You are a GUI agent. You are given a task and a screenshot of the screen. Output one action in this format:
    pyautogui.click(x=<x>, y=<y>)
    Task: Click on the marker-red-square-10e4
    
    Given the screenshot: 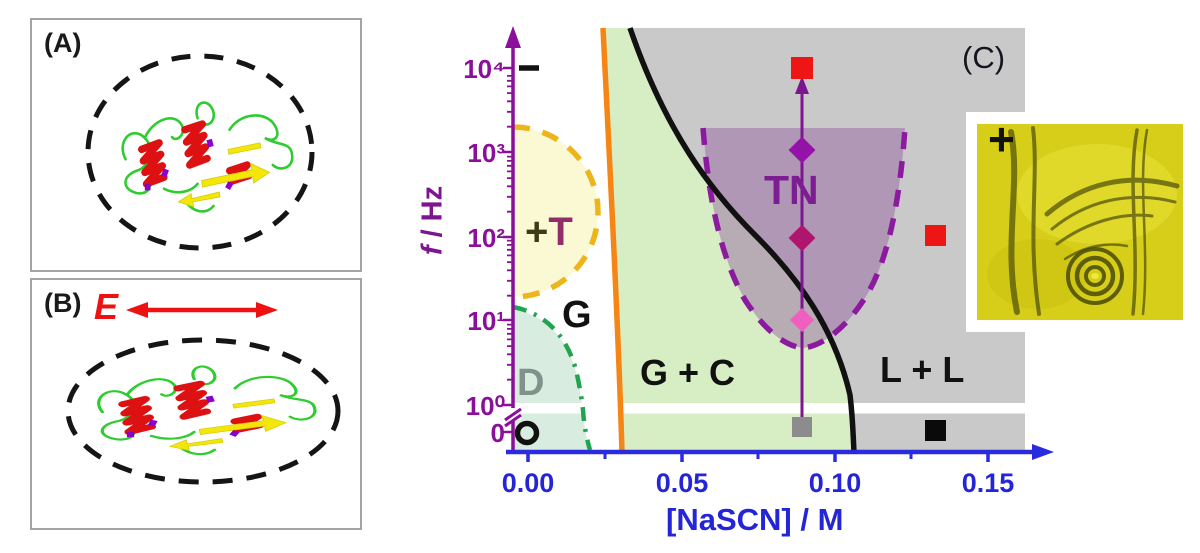 What is the action you would take?
    pyautogui.click(x=802, y=68)
    